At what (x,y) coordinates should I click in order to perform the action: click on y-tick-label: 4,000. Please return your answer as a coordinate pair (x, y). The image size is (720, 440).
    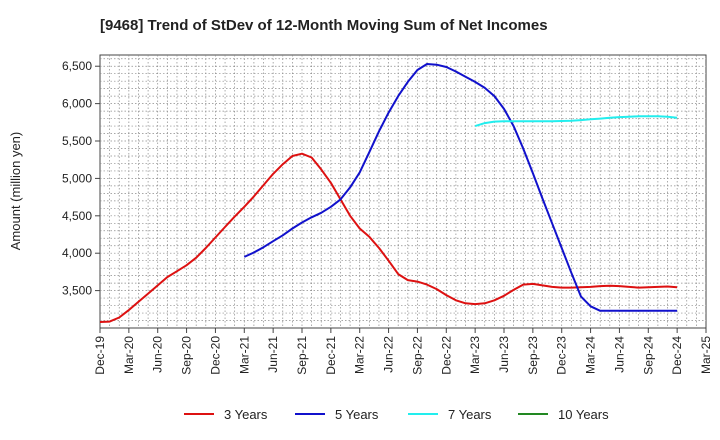
    Looking at the image, I should click on (77, 253).